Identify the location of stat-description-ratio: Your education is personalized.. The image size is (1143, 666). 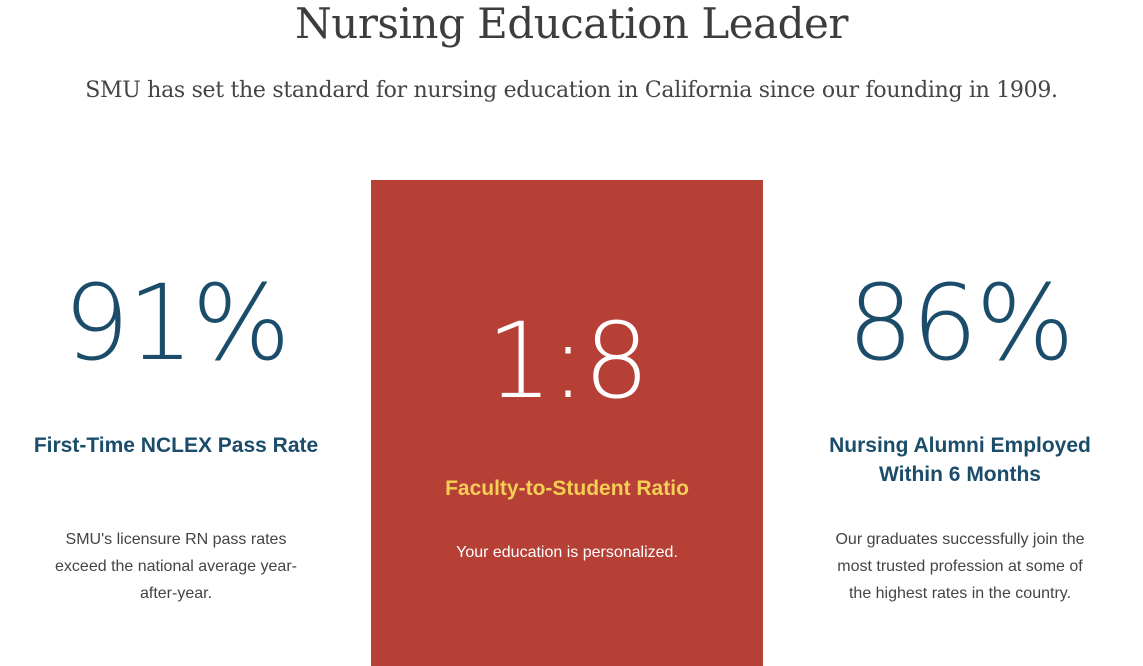
(567, 552).